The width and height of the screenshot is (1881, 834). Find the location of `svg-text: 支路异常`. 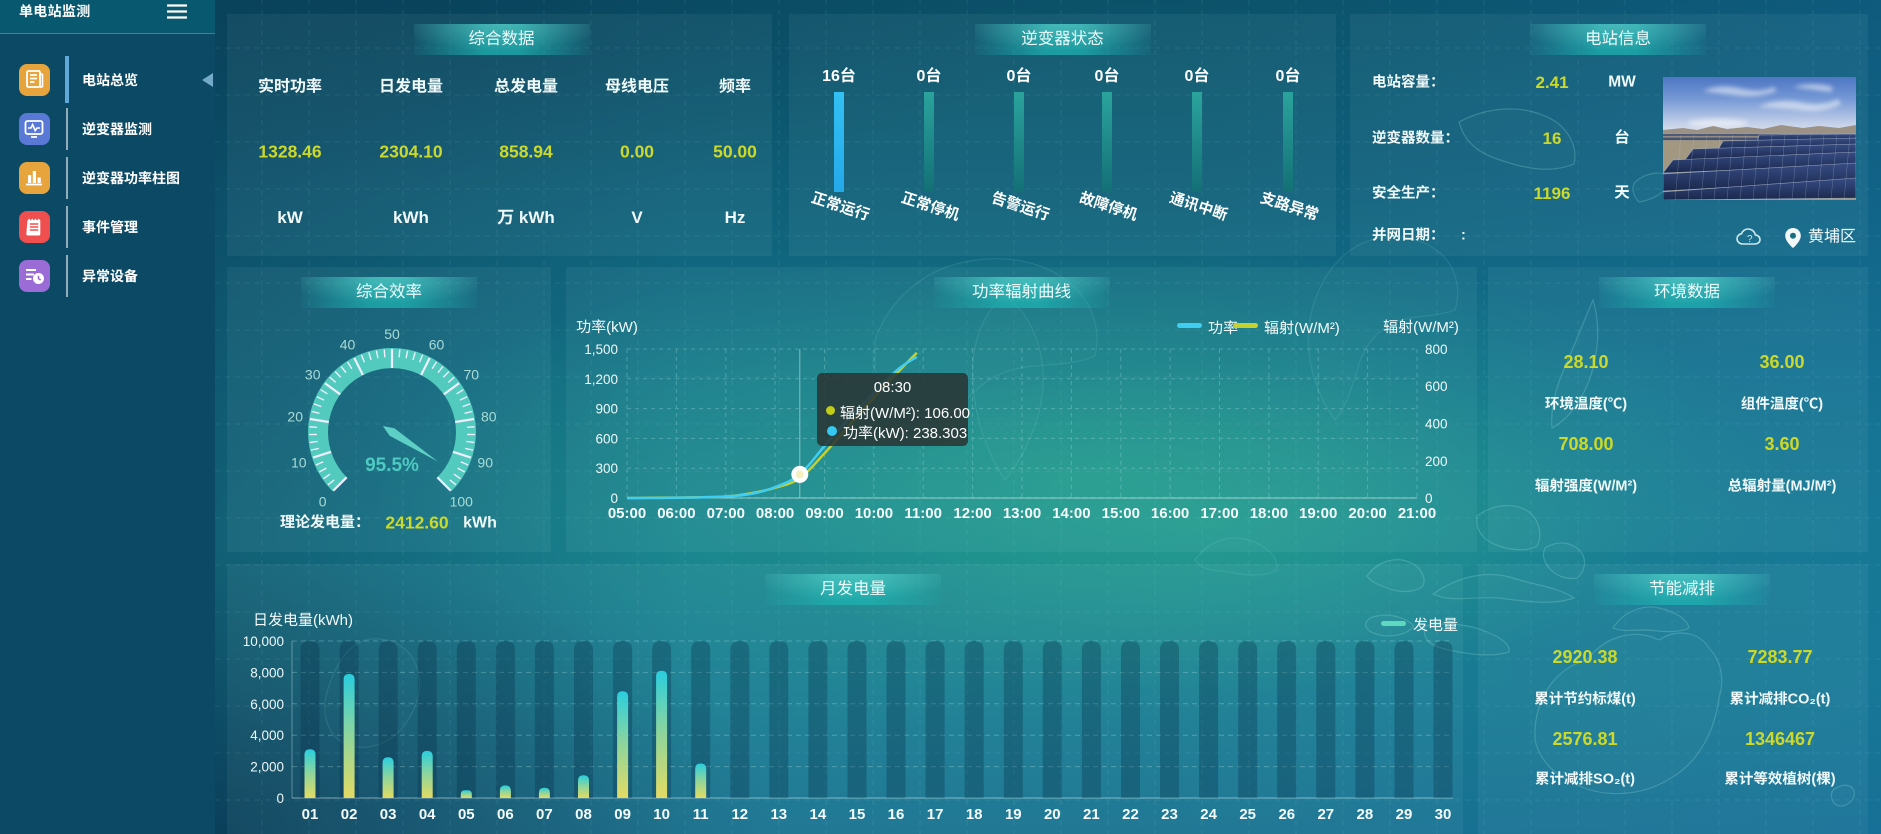

svg-text: 支路异常 is located at coordinates (1289, 206).